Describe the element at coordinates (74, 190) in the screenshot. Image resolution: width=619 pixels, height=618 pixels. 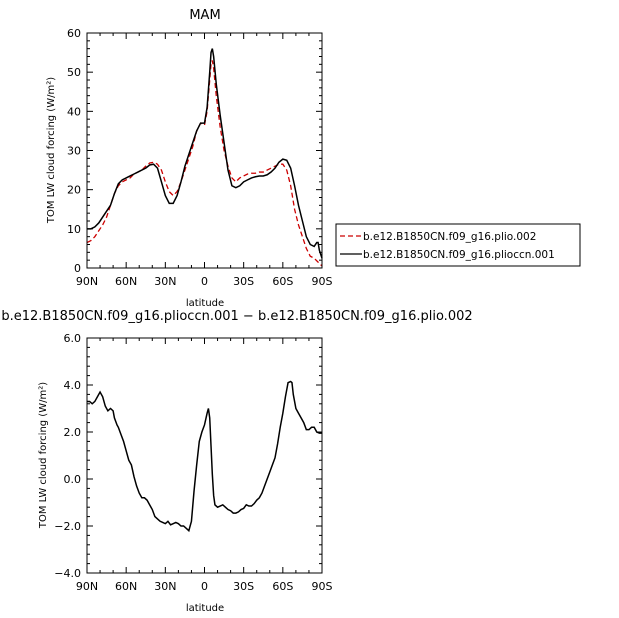
I see `top-y-tick-label: 20` at that location.